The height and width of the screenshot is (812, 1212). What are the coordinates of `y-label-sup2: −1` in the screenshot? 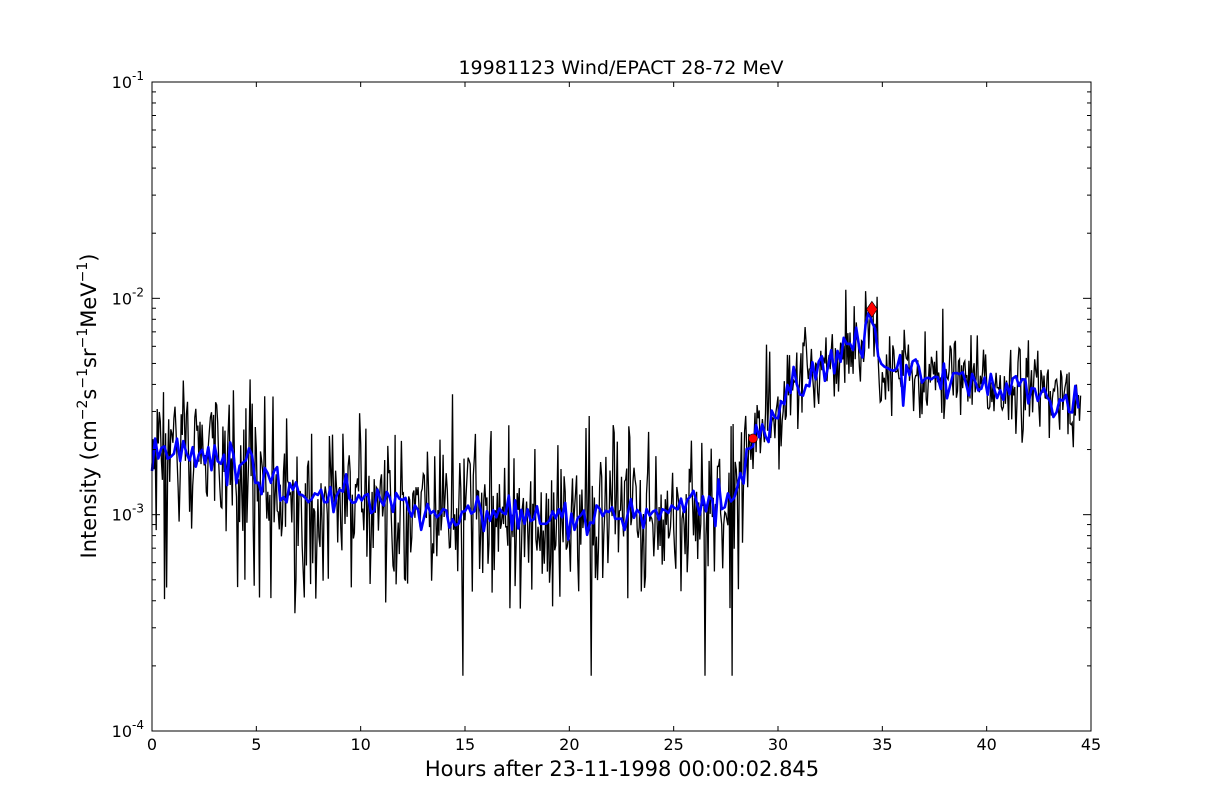 It's located at (83, 378).